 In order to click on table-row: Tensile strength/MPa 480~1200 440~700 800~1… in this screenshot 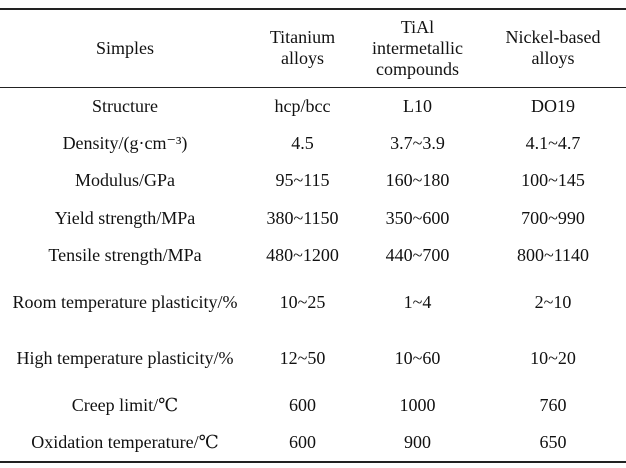, I will do `click(313, 256)`.